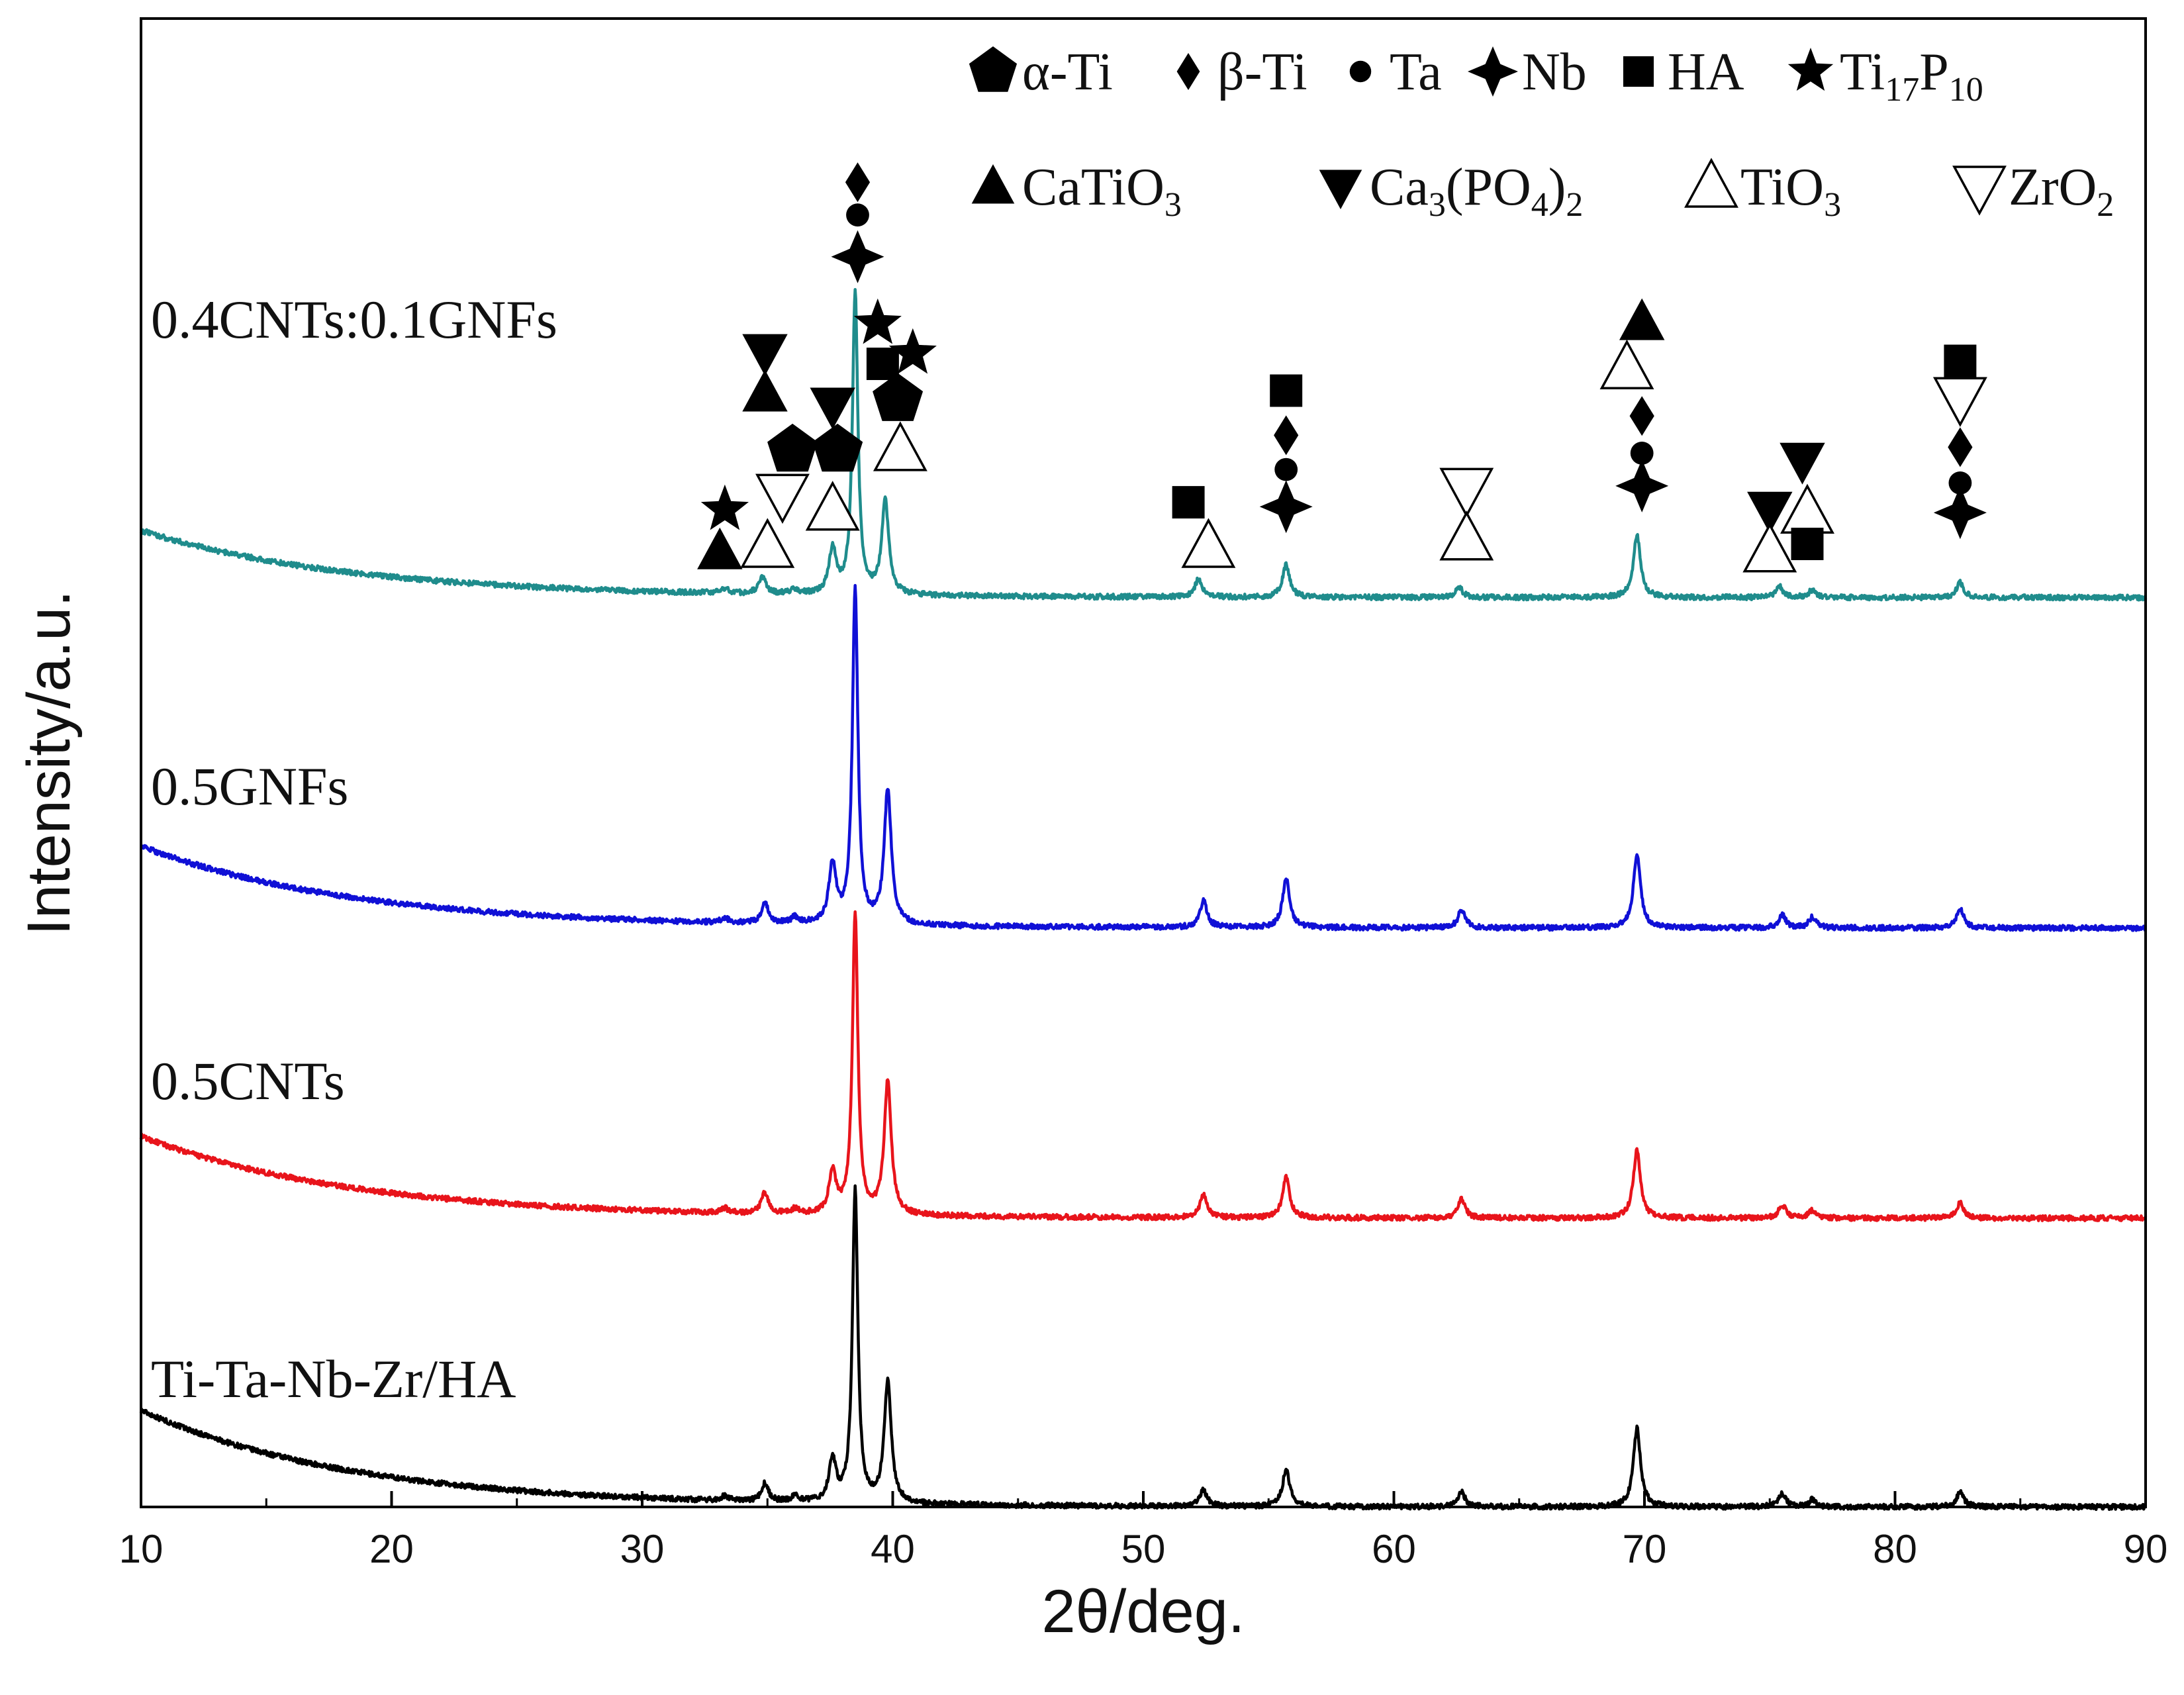 The height and width of the screenshot is (1695, 2184). Describe the element at coordinates (354, 319) in the screenshot. I see `series-label-0-4cnts-0-1gnfs: 0.4CNTs:0.1GNFs` at that location.